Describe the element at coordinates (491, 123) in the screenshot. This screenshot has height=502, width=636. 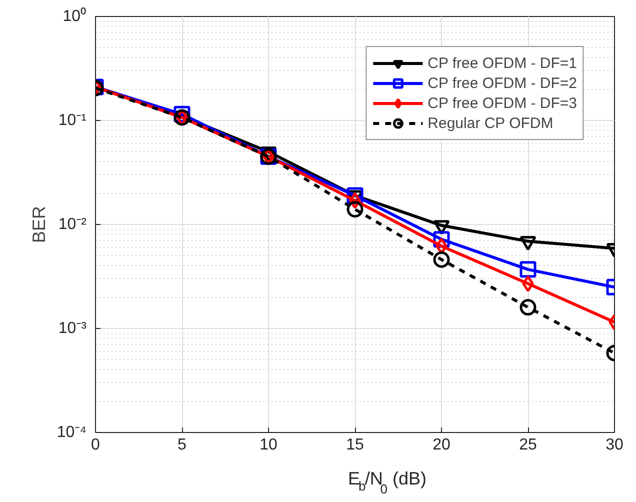
I see `legend-label: Regular CP OFDM` at that location.